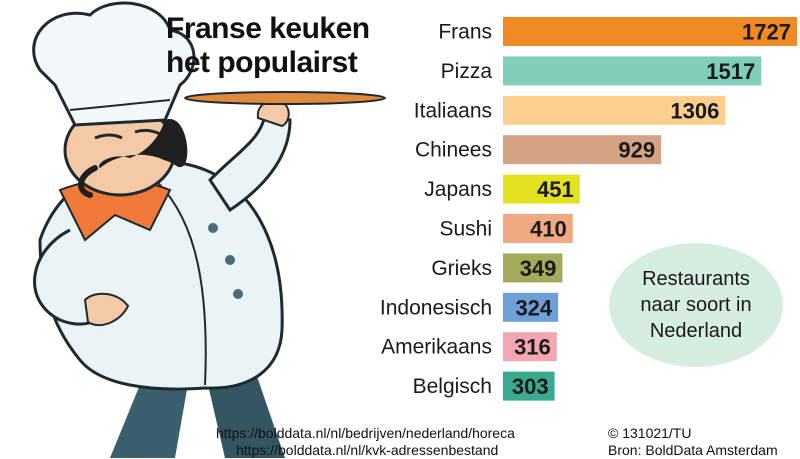  Describe the element at coordinates (465, 229) in the screenshot. I see `category-label-sushi: Sushi` at that location.